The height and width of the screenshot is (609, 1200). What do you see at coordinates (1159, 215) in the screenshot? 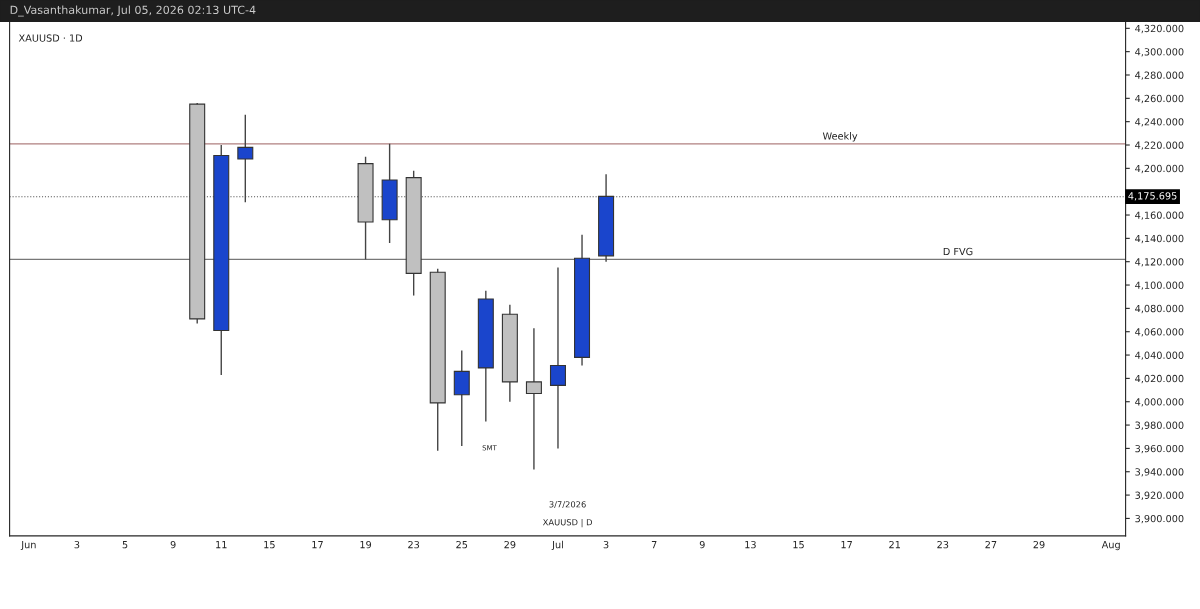
I see `y-tick-label: 4,160.000` at bounding box center [1159, 215].